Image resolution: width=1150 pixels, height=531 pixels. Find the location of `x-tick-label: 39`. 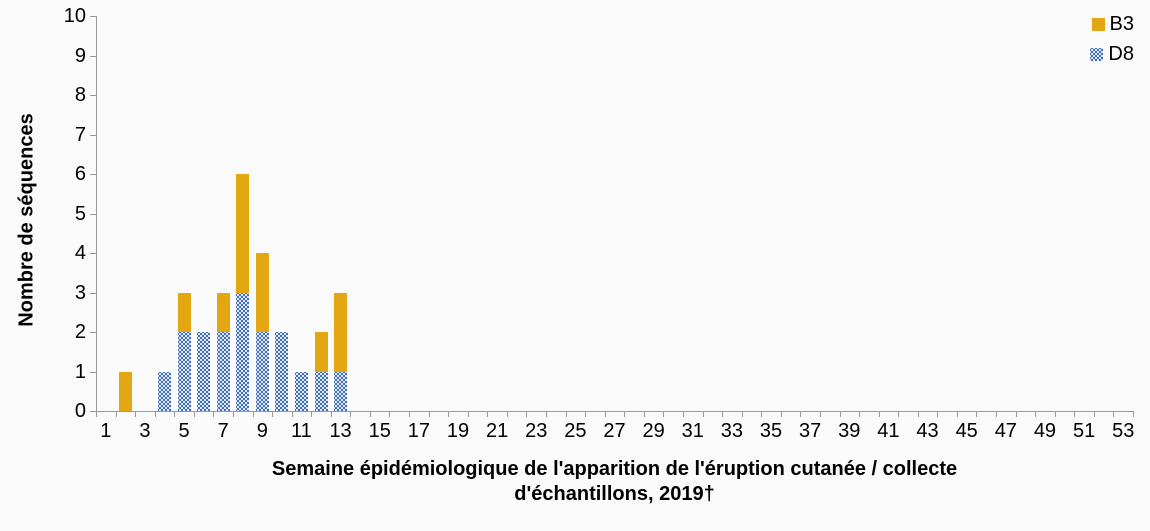

x-tick-label: 39 is located at coordinates (849, 431).